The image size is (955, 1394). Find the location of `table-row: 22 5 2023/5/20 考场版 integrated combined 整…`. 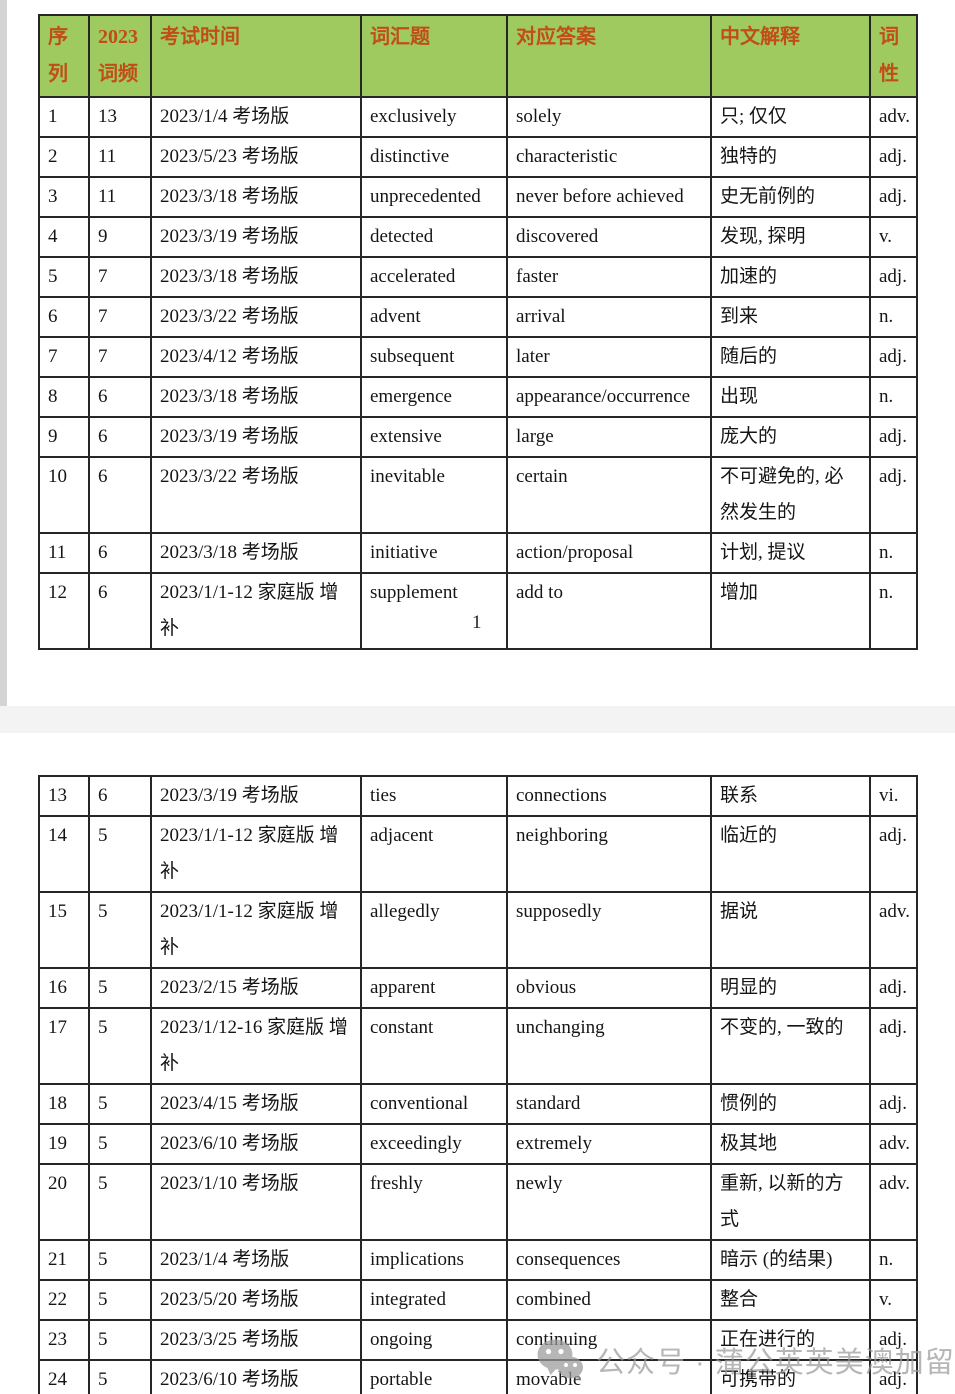

table-row: 22 5 2023/5/20 考场版 integrated combined 整… is located at coordinates (478, 1300).